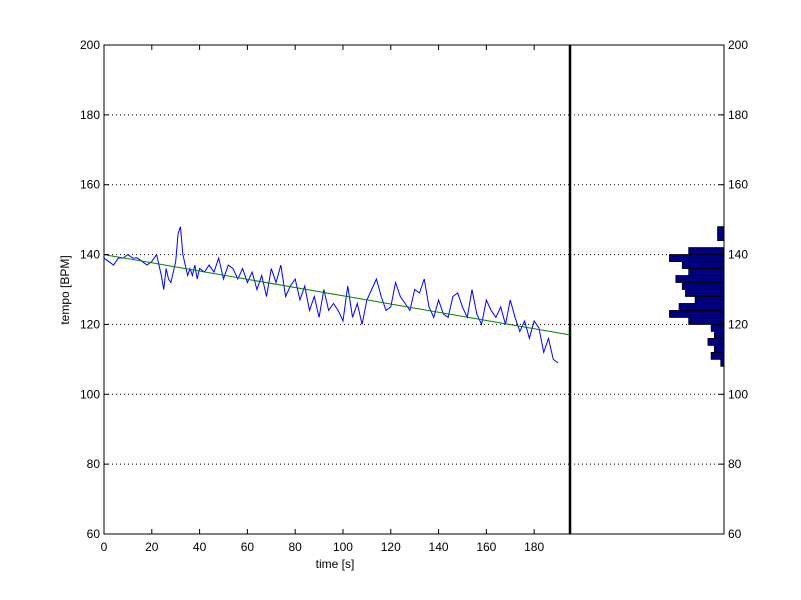 The image size is (801, 600). What do you see at coordinates (90, 115) in the screenshot?
I see `y-tick-label: 180` at bounding box center [90, 115].